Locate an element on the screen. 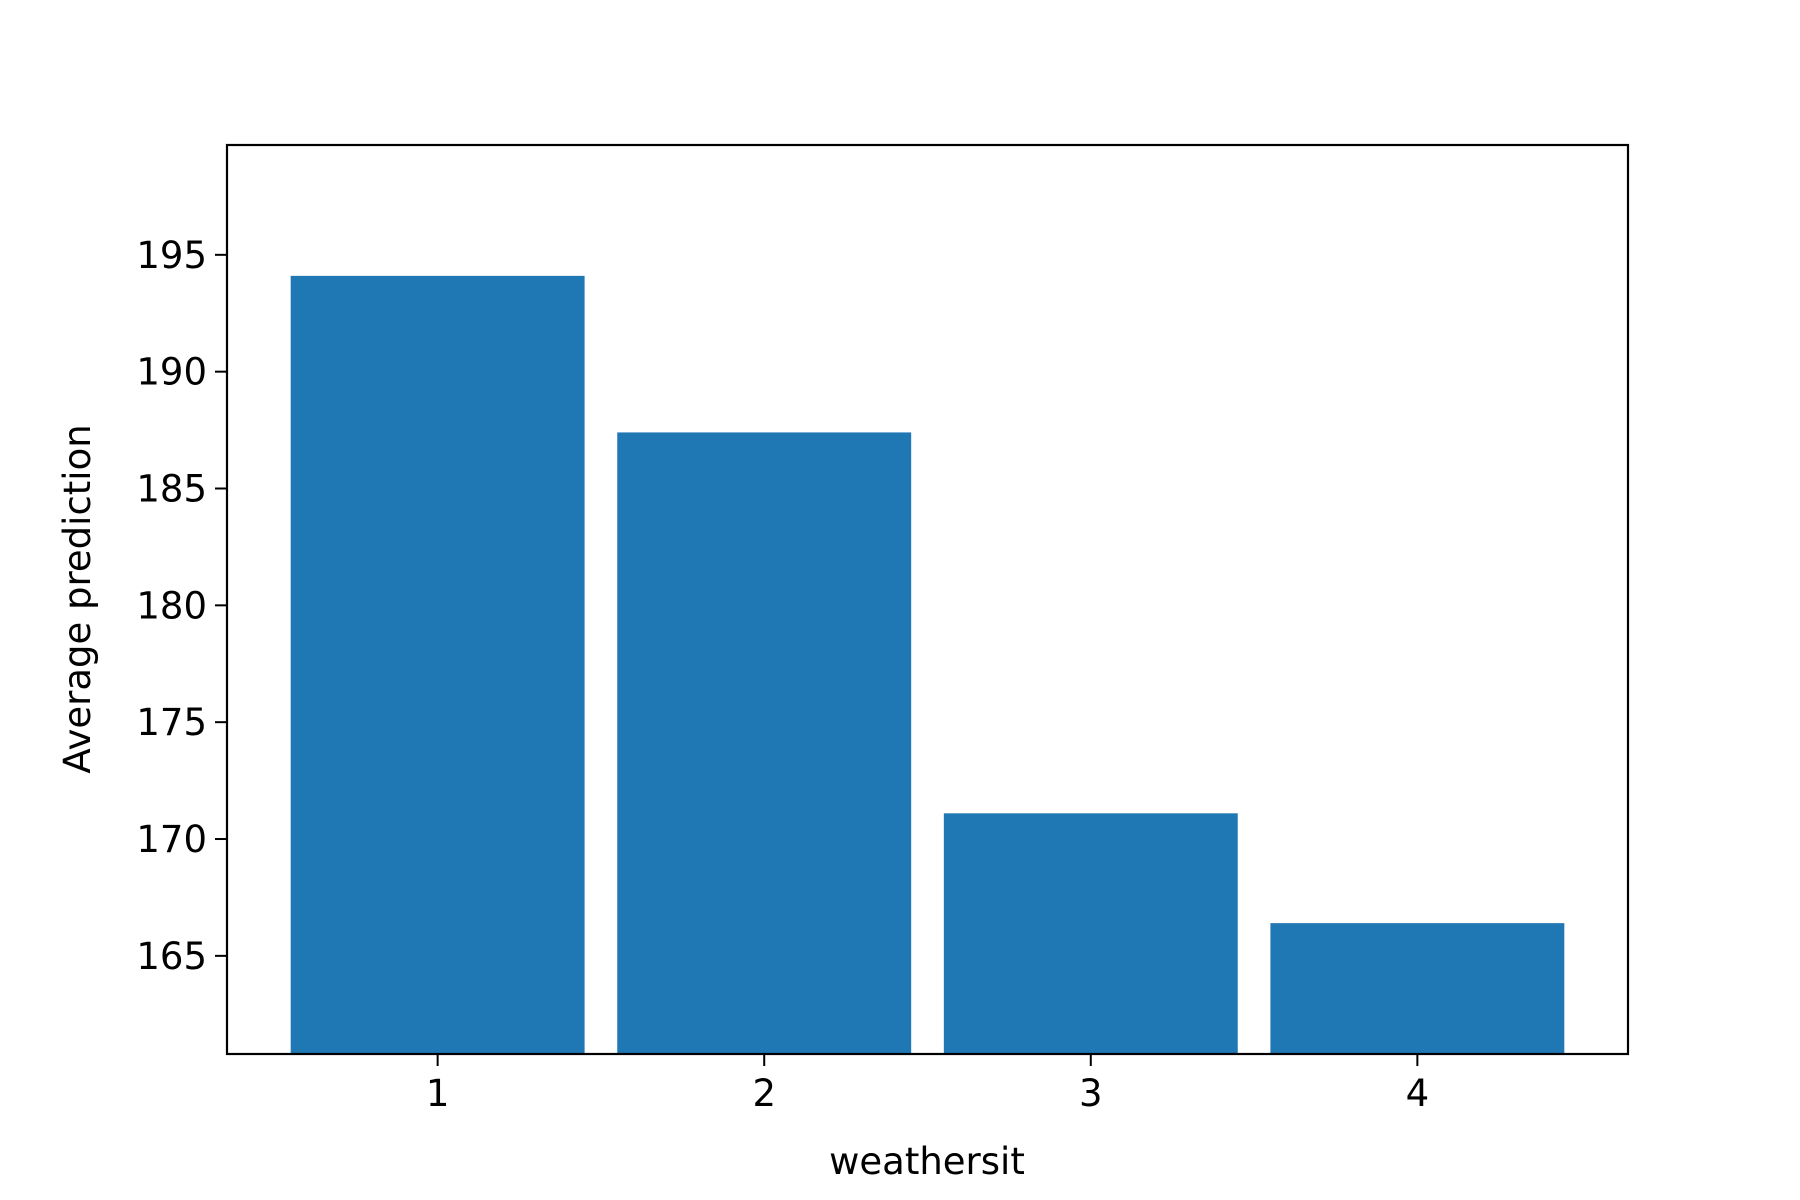  y-tick-label: 185 is located at coordinates (171, 489).